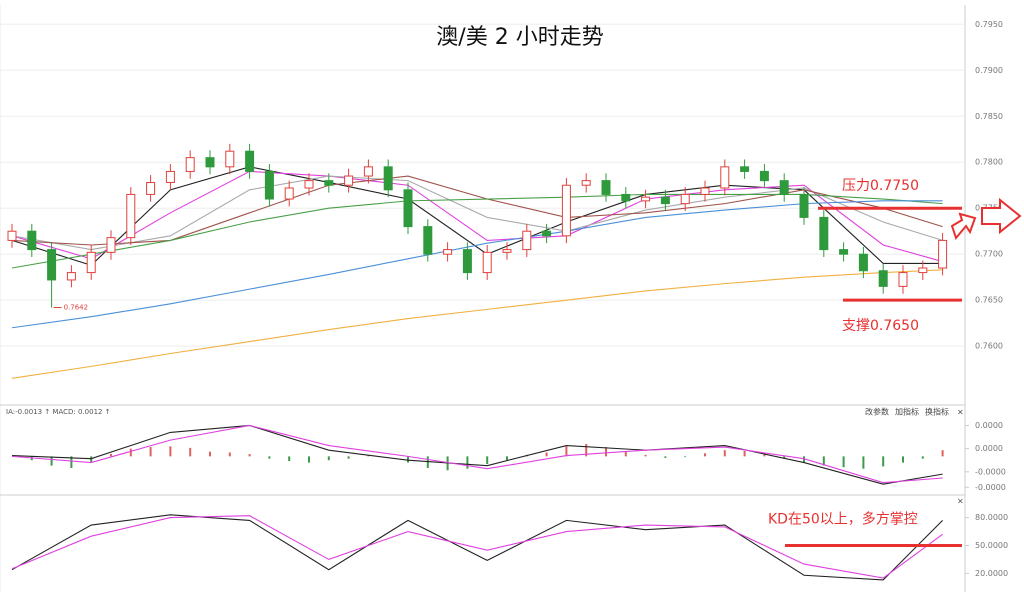  What do you see at coordinates (989, 70) in the screenshot?
I see `y-tick-label: 0.7900` at bounding box center [989, 70].